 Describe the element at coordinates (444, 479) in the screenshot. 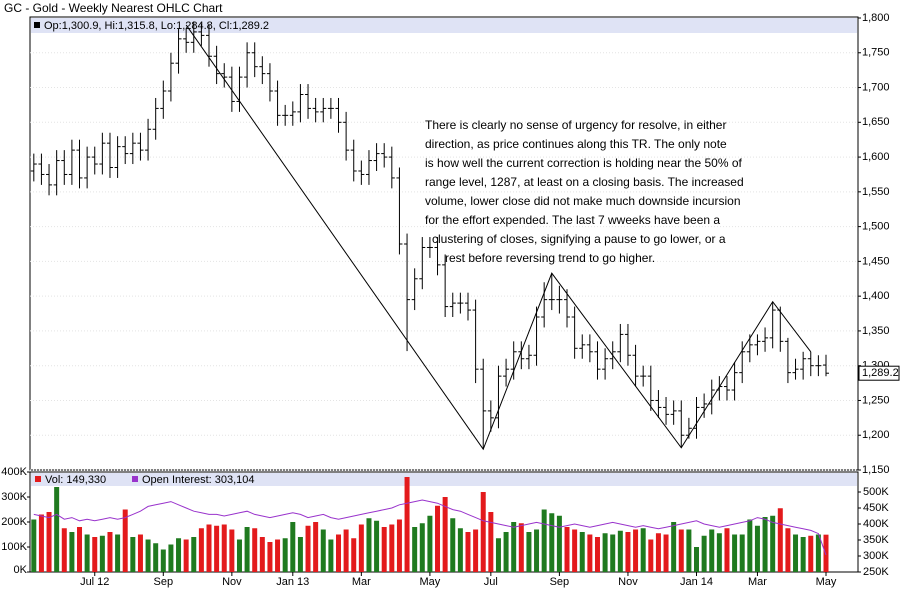

I see `volume-legend-band` at that location.